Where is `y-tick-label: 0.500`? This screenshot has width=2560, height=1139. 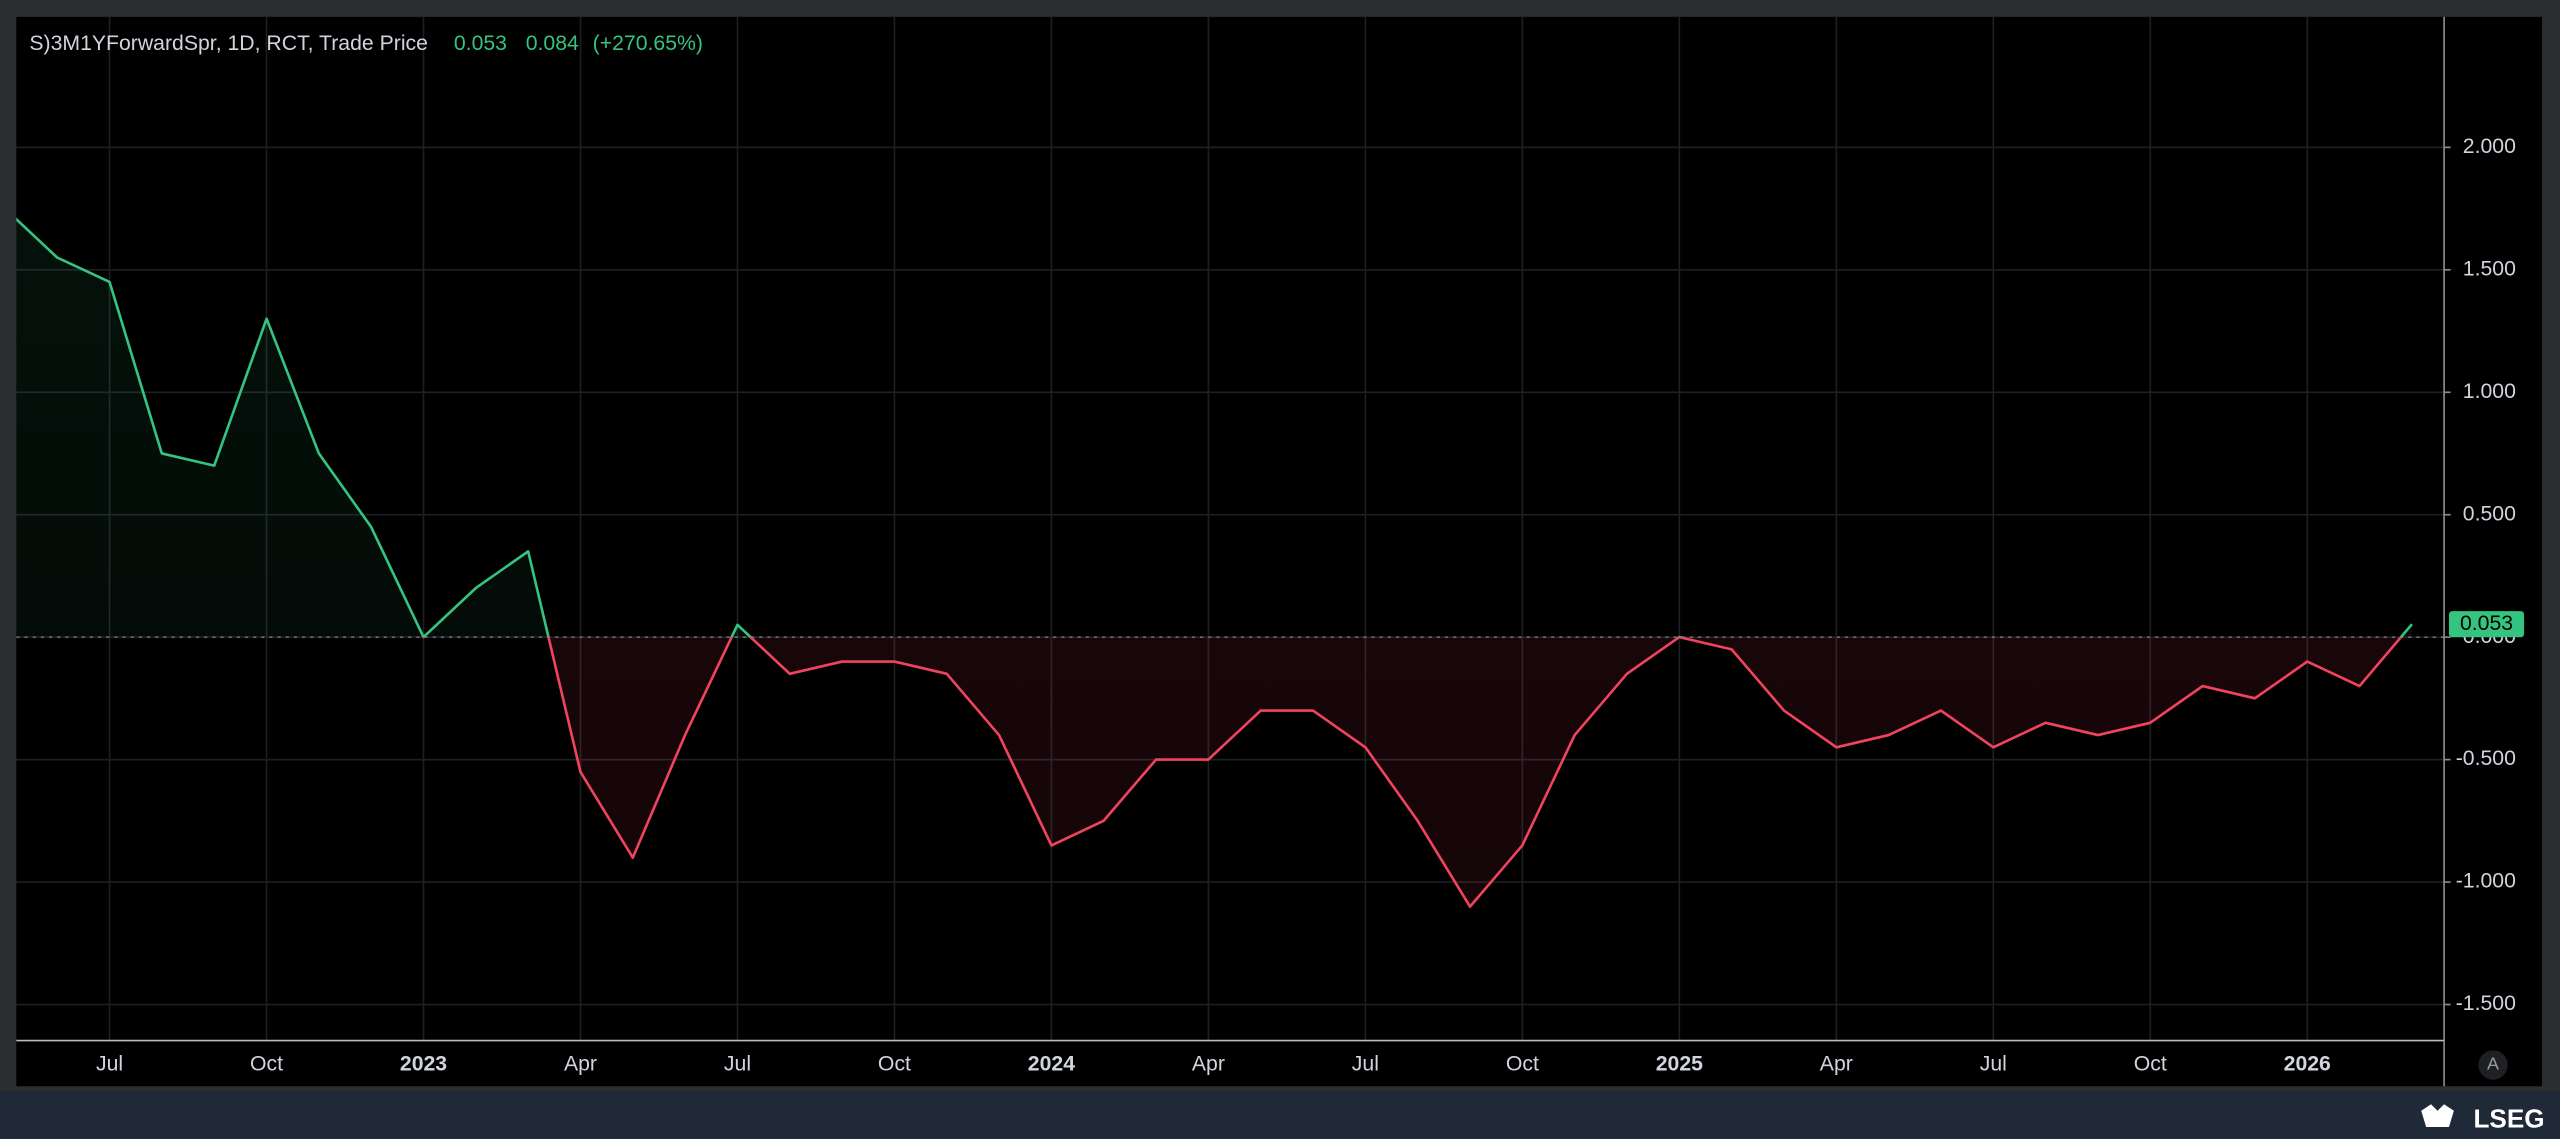 y-tick-label: 0.500 is located at coordinates (2489, 513).